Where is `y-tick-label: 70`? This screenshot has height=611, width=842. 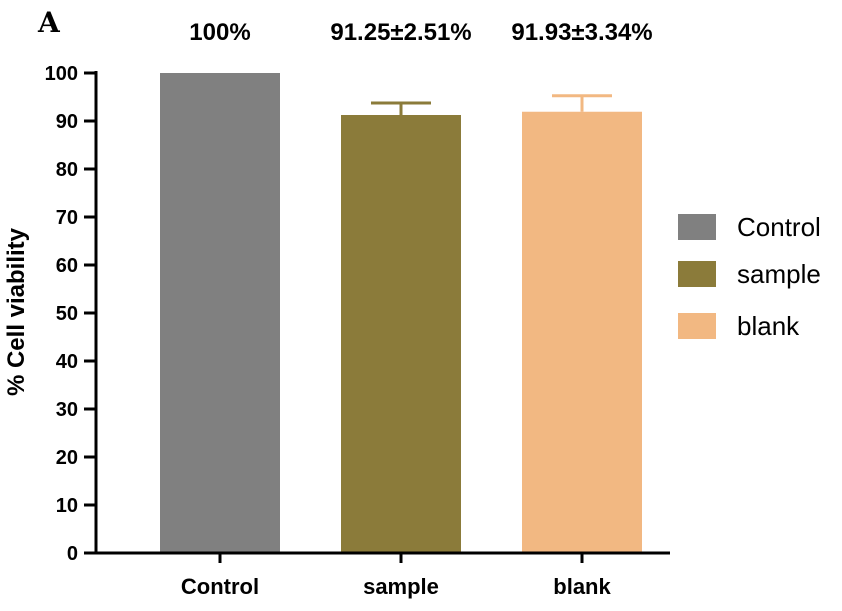 y-tick-label: 70 is located at coordinates (67, 218).